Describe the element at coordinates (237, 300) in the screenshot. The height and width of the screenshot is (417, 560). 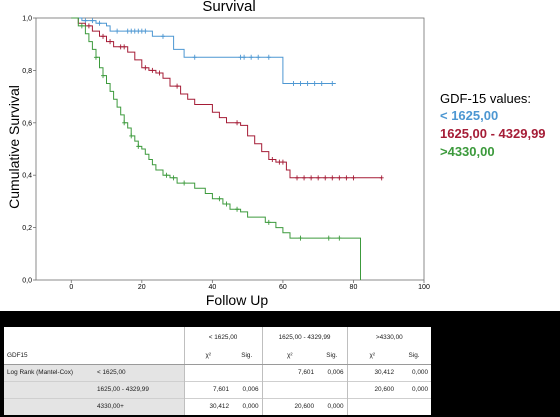
I see `x-axis-title: Follow Up` at that location.